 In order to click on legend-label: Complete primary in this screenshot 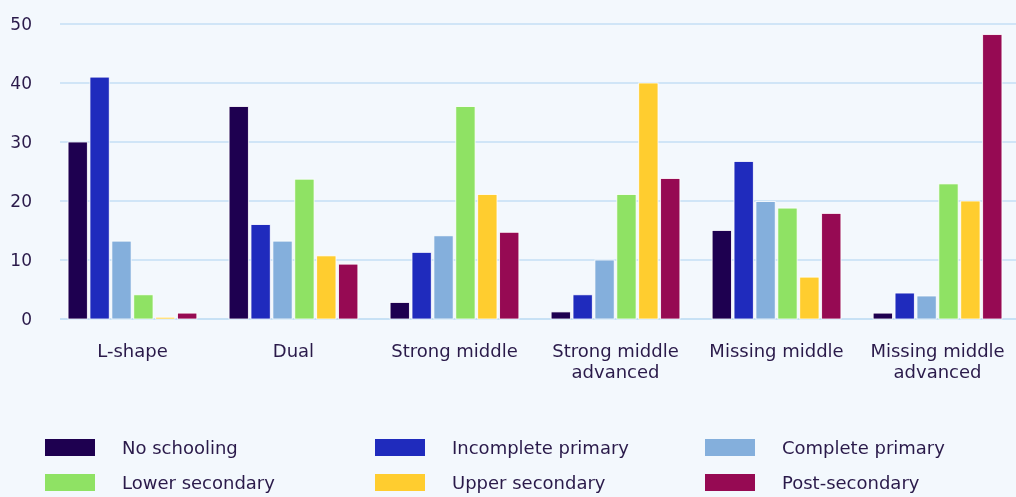, I will do `click(864, 447)`.